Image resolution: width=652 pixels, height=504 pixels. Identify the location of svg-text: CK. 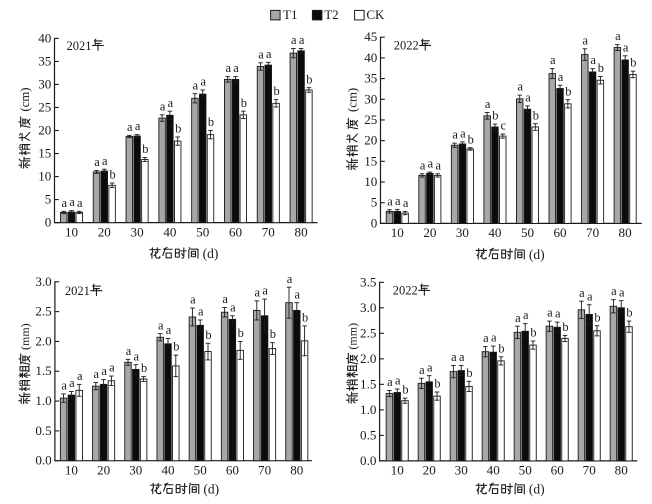
(375, 14).